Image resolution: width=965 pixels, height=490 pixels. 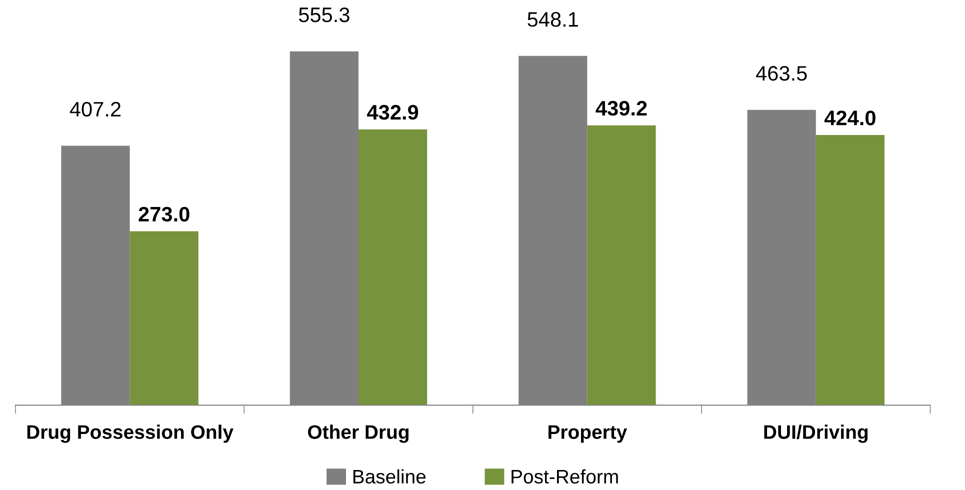 What do you see at coordinates (588, 434) in the screenshot?
I see `x-tick-label: Property` at bounding box center [588, 434].